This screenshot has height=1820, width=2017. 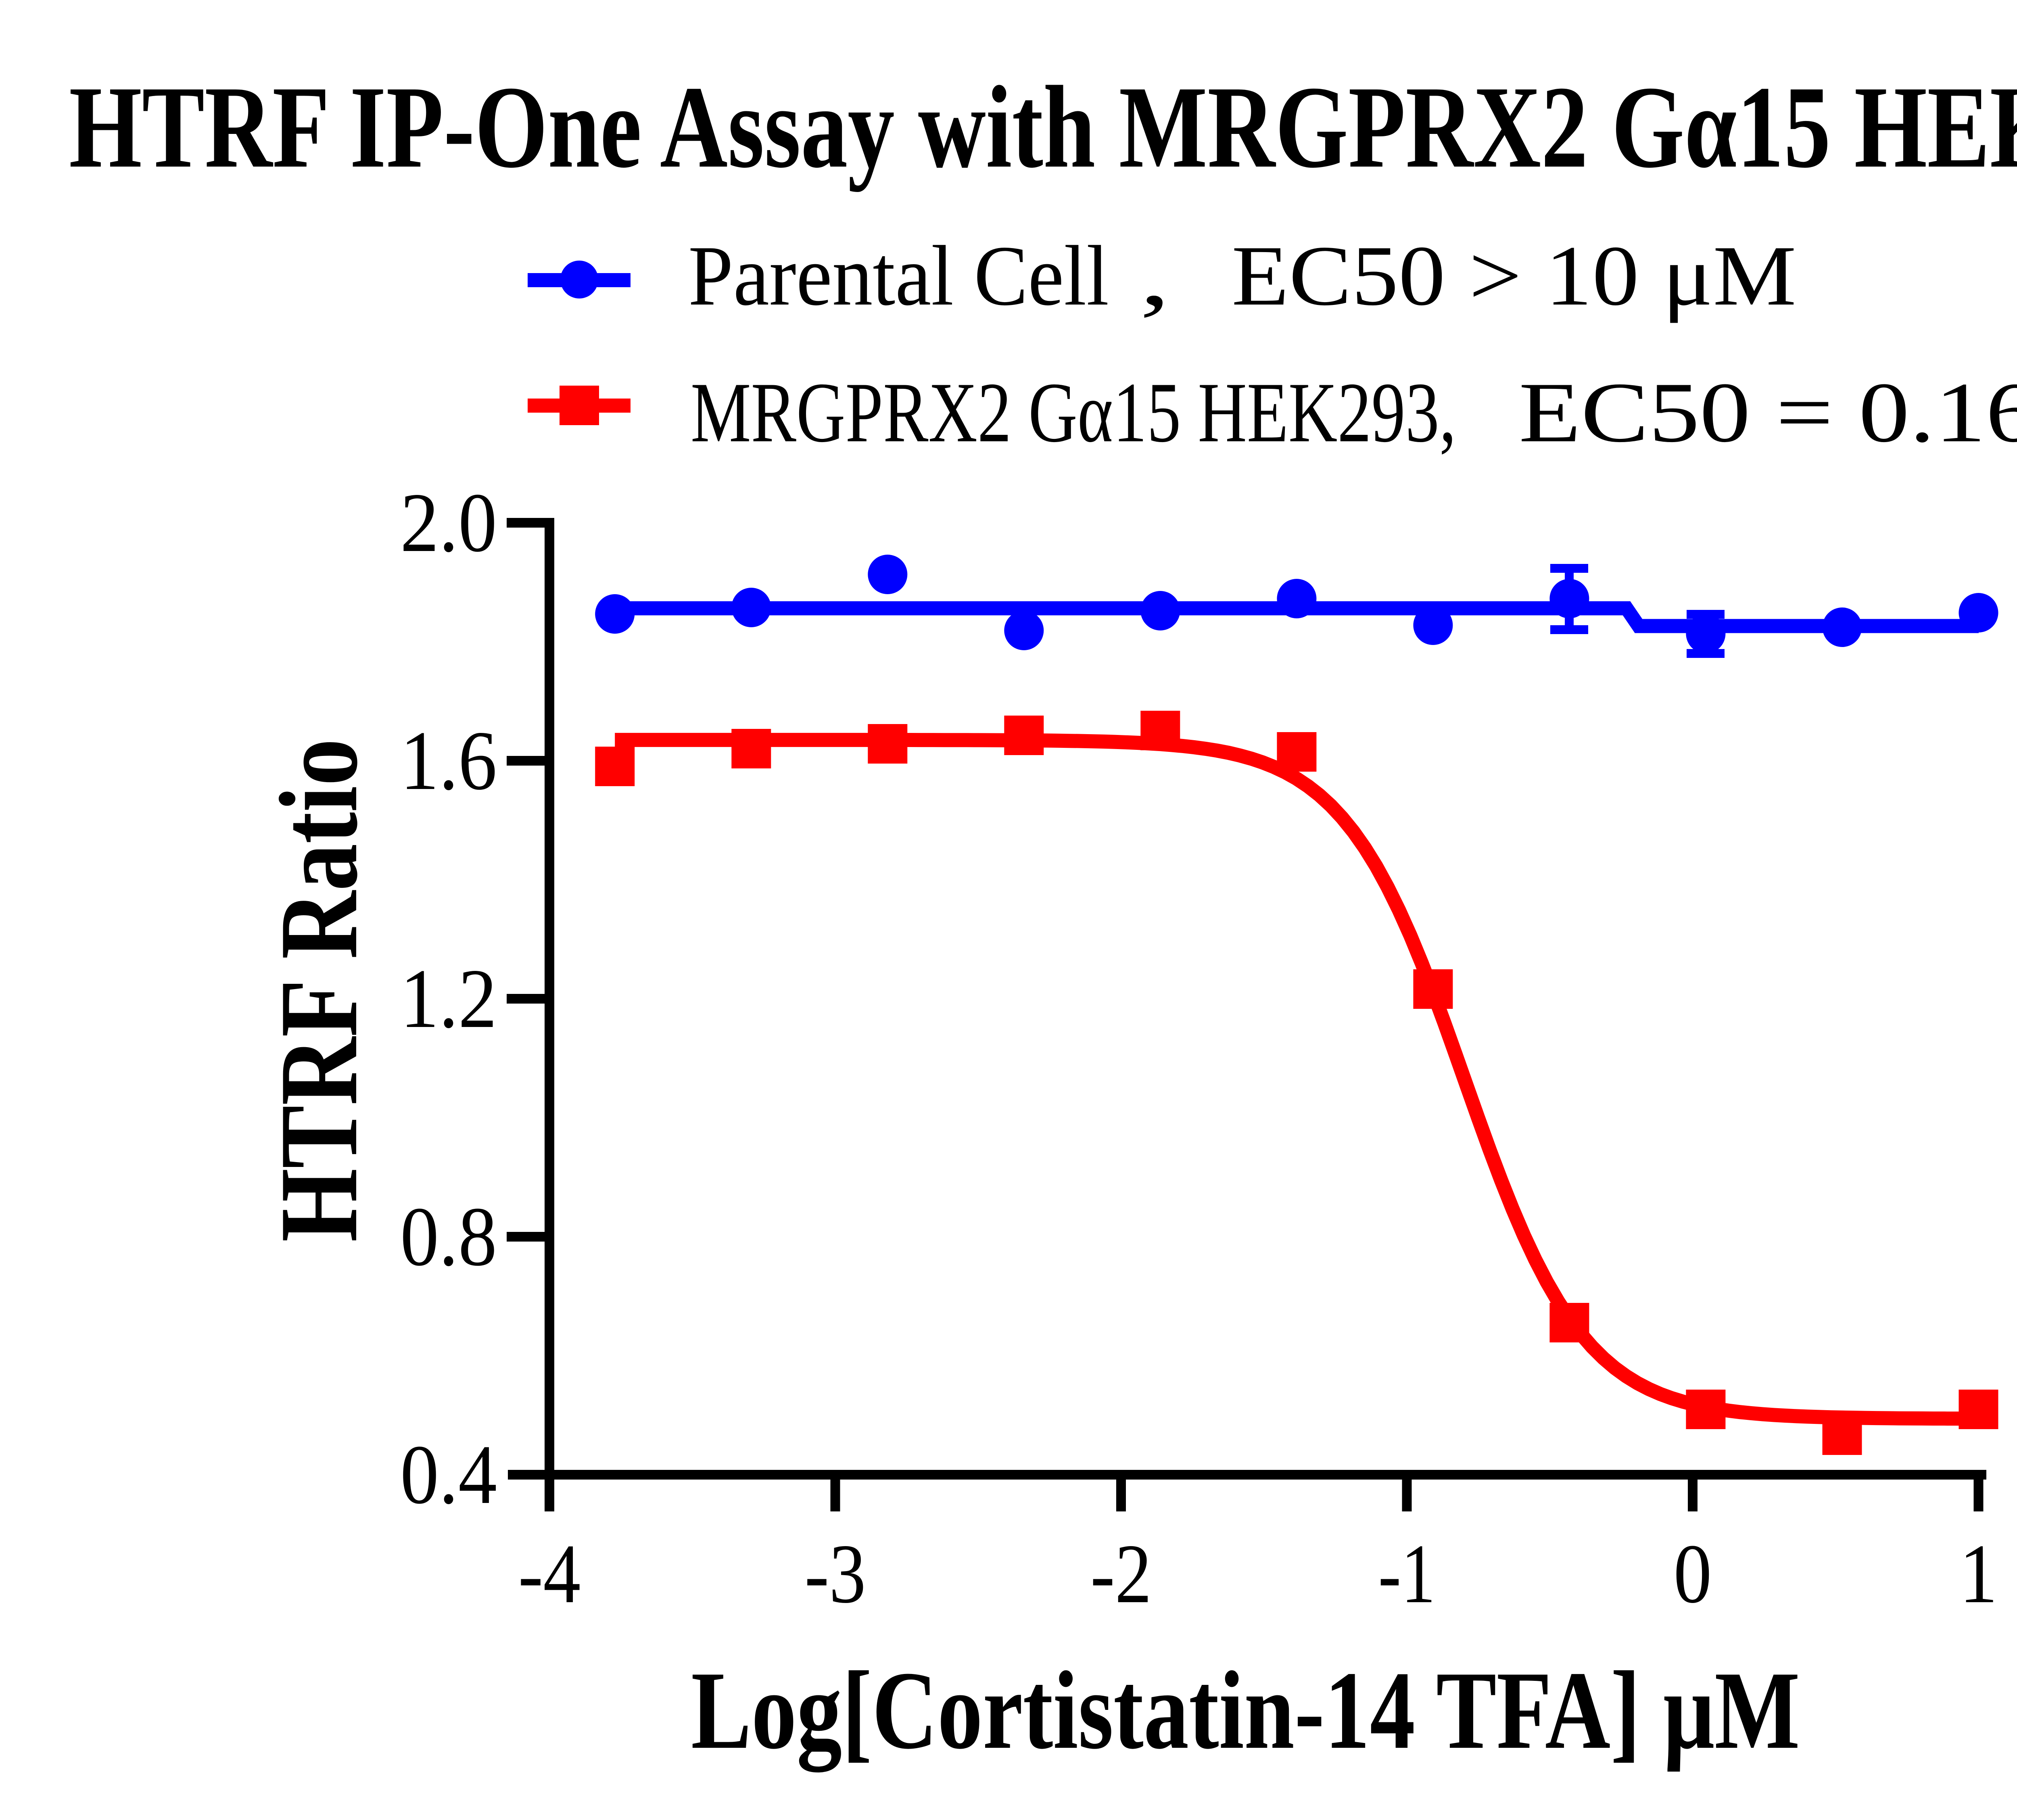 I want to click on svg-text: HTRF Ratio, so click(x=318, y=990).